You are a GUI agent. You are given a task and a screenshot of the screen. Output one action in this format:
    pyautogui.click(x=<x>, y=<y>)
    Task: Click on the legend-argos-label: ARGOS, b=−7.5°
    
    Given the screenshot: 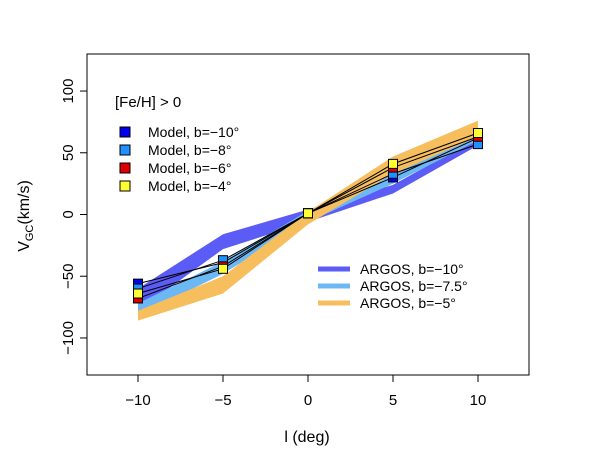 What is the action you would take?
    pyautogui.click(x=414, y=286)
    